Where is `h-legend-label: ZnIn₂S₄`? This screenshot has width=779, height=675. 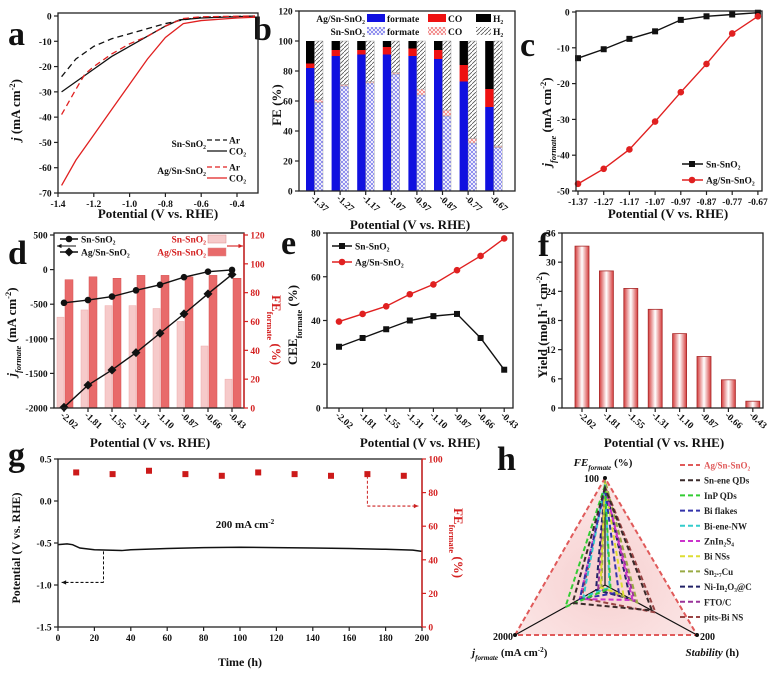 h-legend-label: ZnIn₂S₄ is located at coordinates (719, 542).